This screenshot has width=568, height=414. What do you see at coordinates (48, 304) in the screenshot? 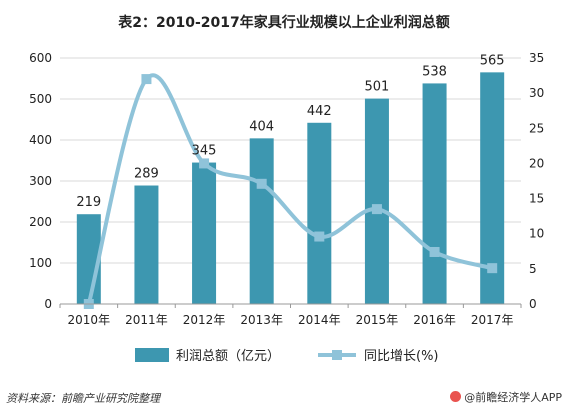
I see `y-left-tick-label: 0` at bounding box center [48, 304].